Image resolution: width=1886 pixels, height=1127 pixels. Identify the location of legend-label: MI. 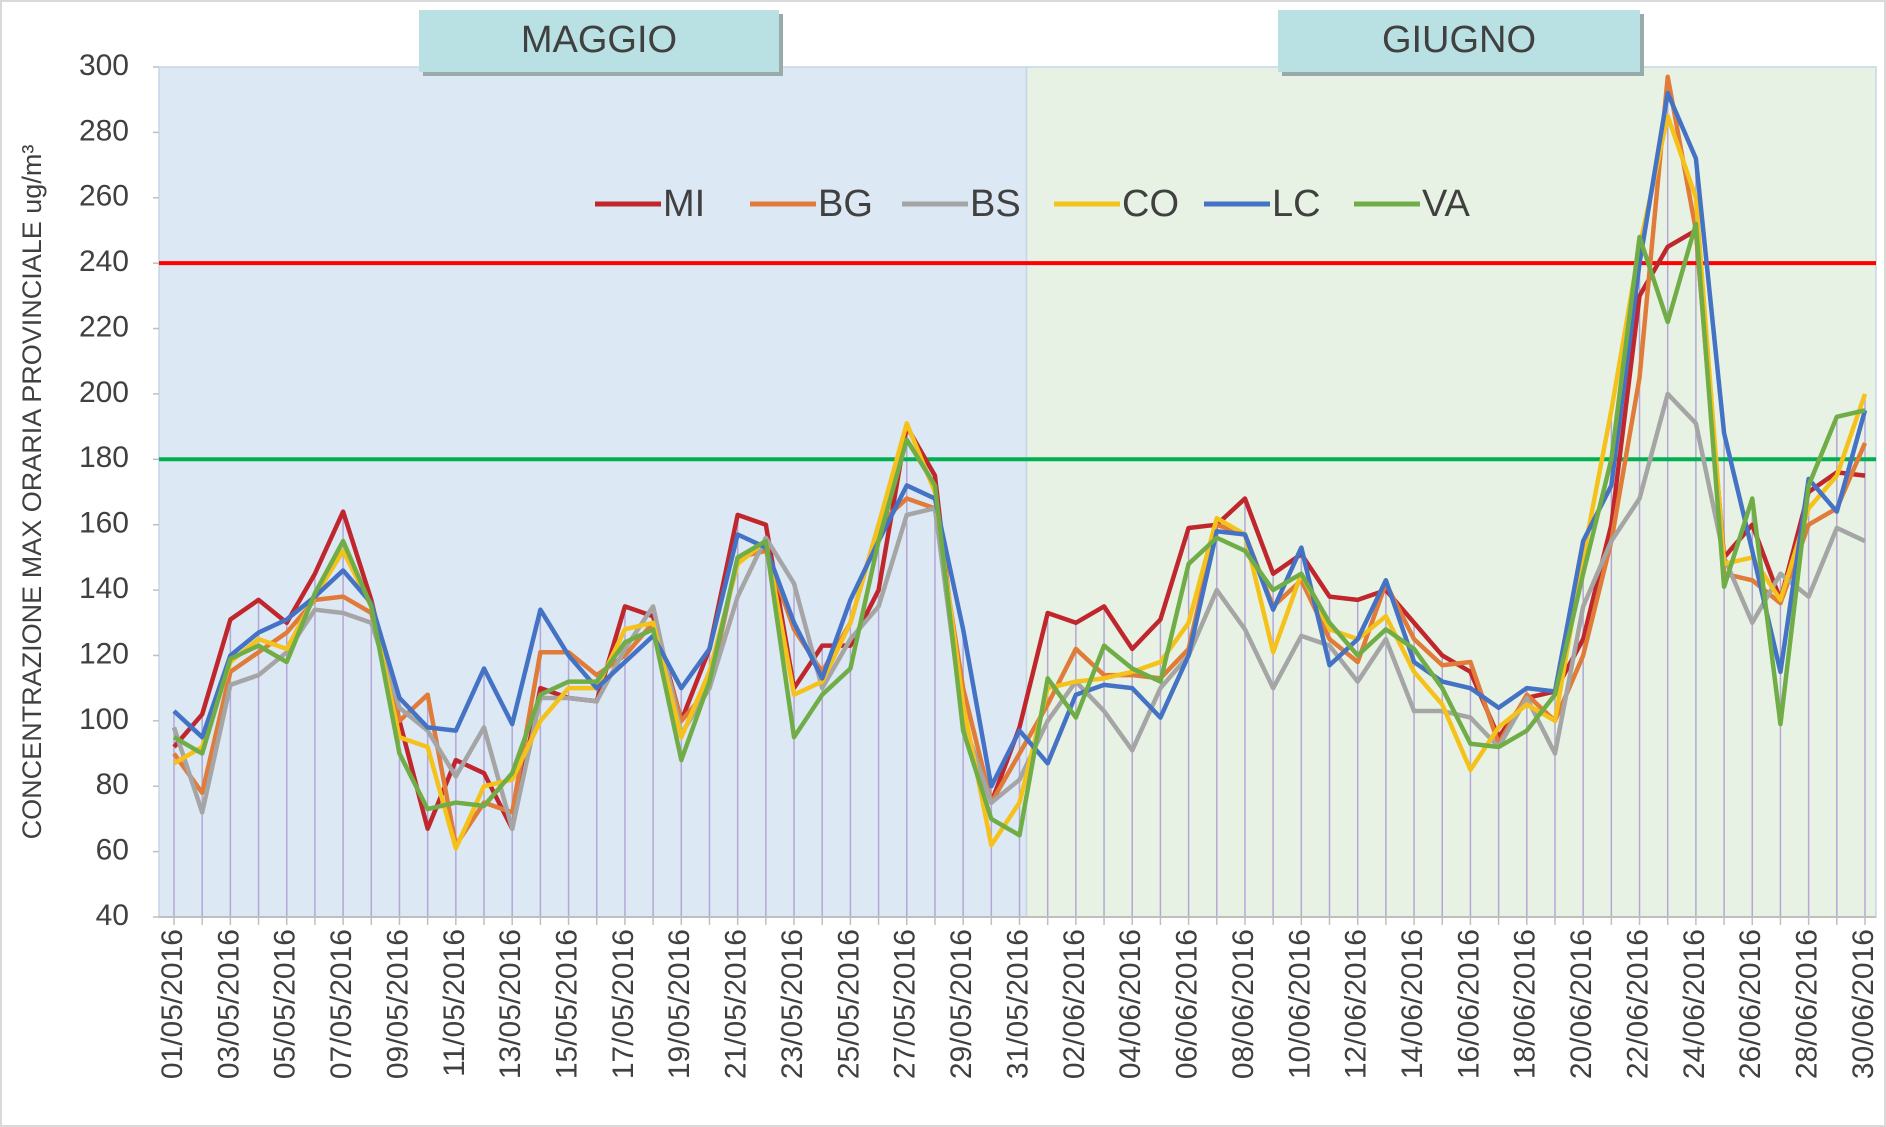
(684, 204).